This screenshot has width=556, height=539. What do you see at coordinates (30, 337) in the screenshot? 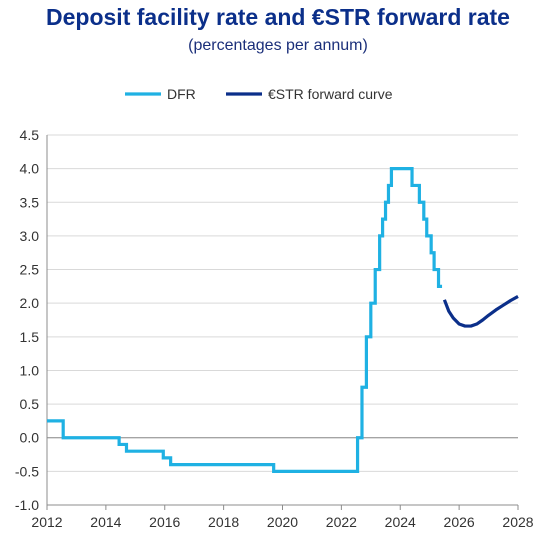
I see `y-tick-label: 1.5` at bounding box center [30, 337].